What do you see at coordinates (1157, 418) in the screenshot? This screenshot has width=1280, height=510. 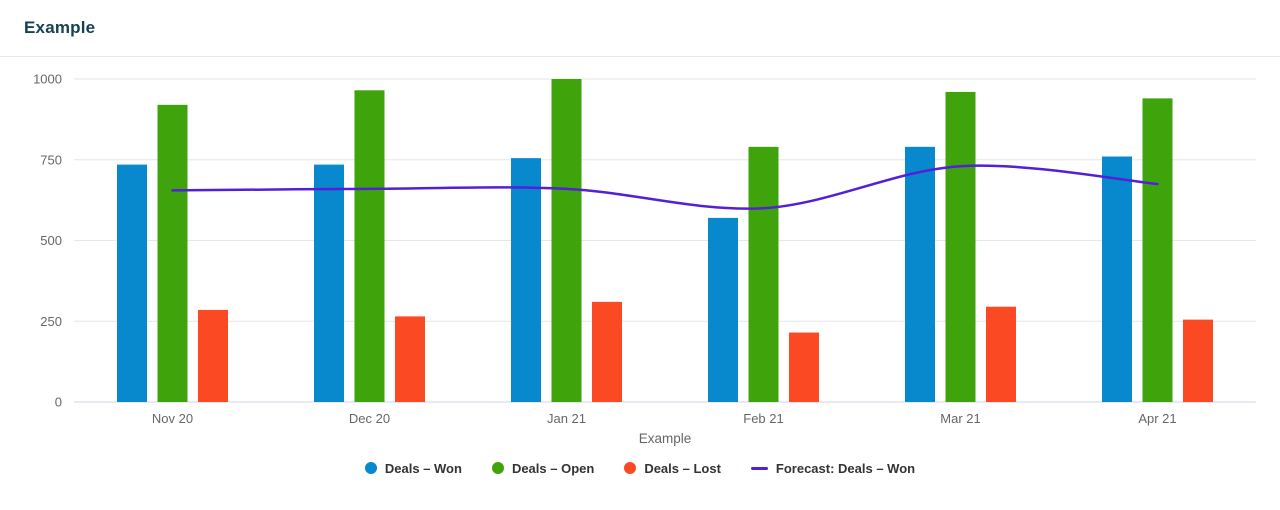 I see `x-axis-tick-label: Apr 21` at bounding box center [1157, 418].